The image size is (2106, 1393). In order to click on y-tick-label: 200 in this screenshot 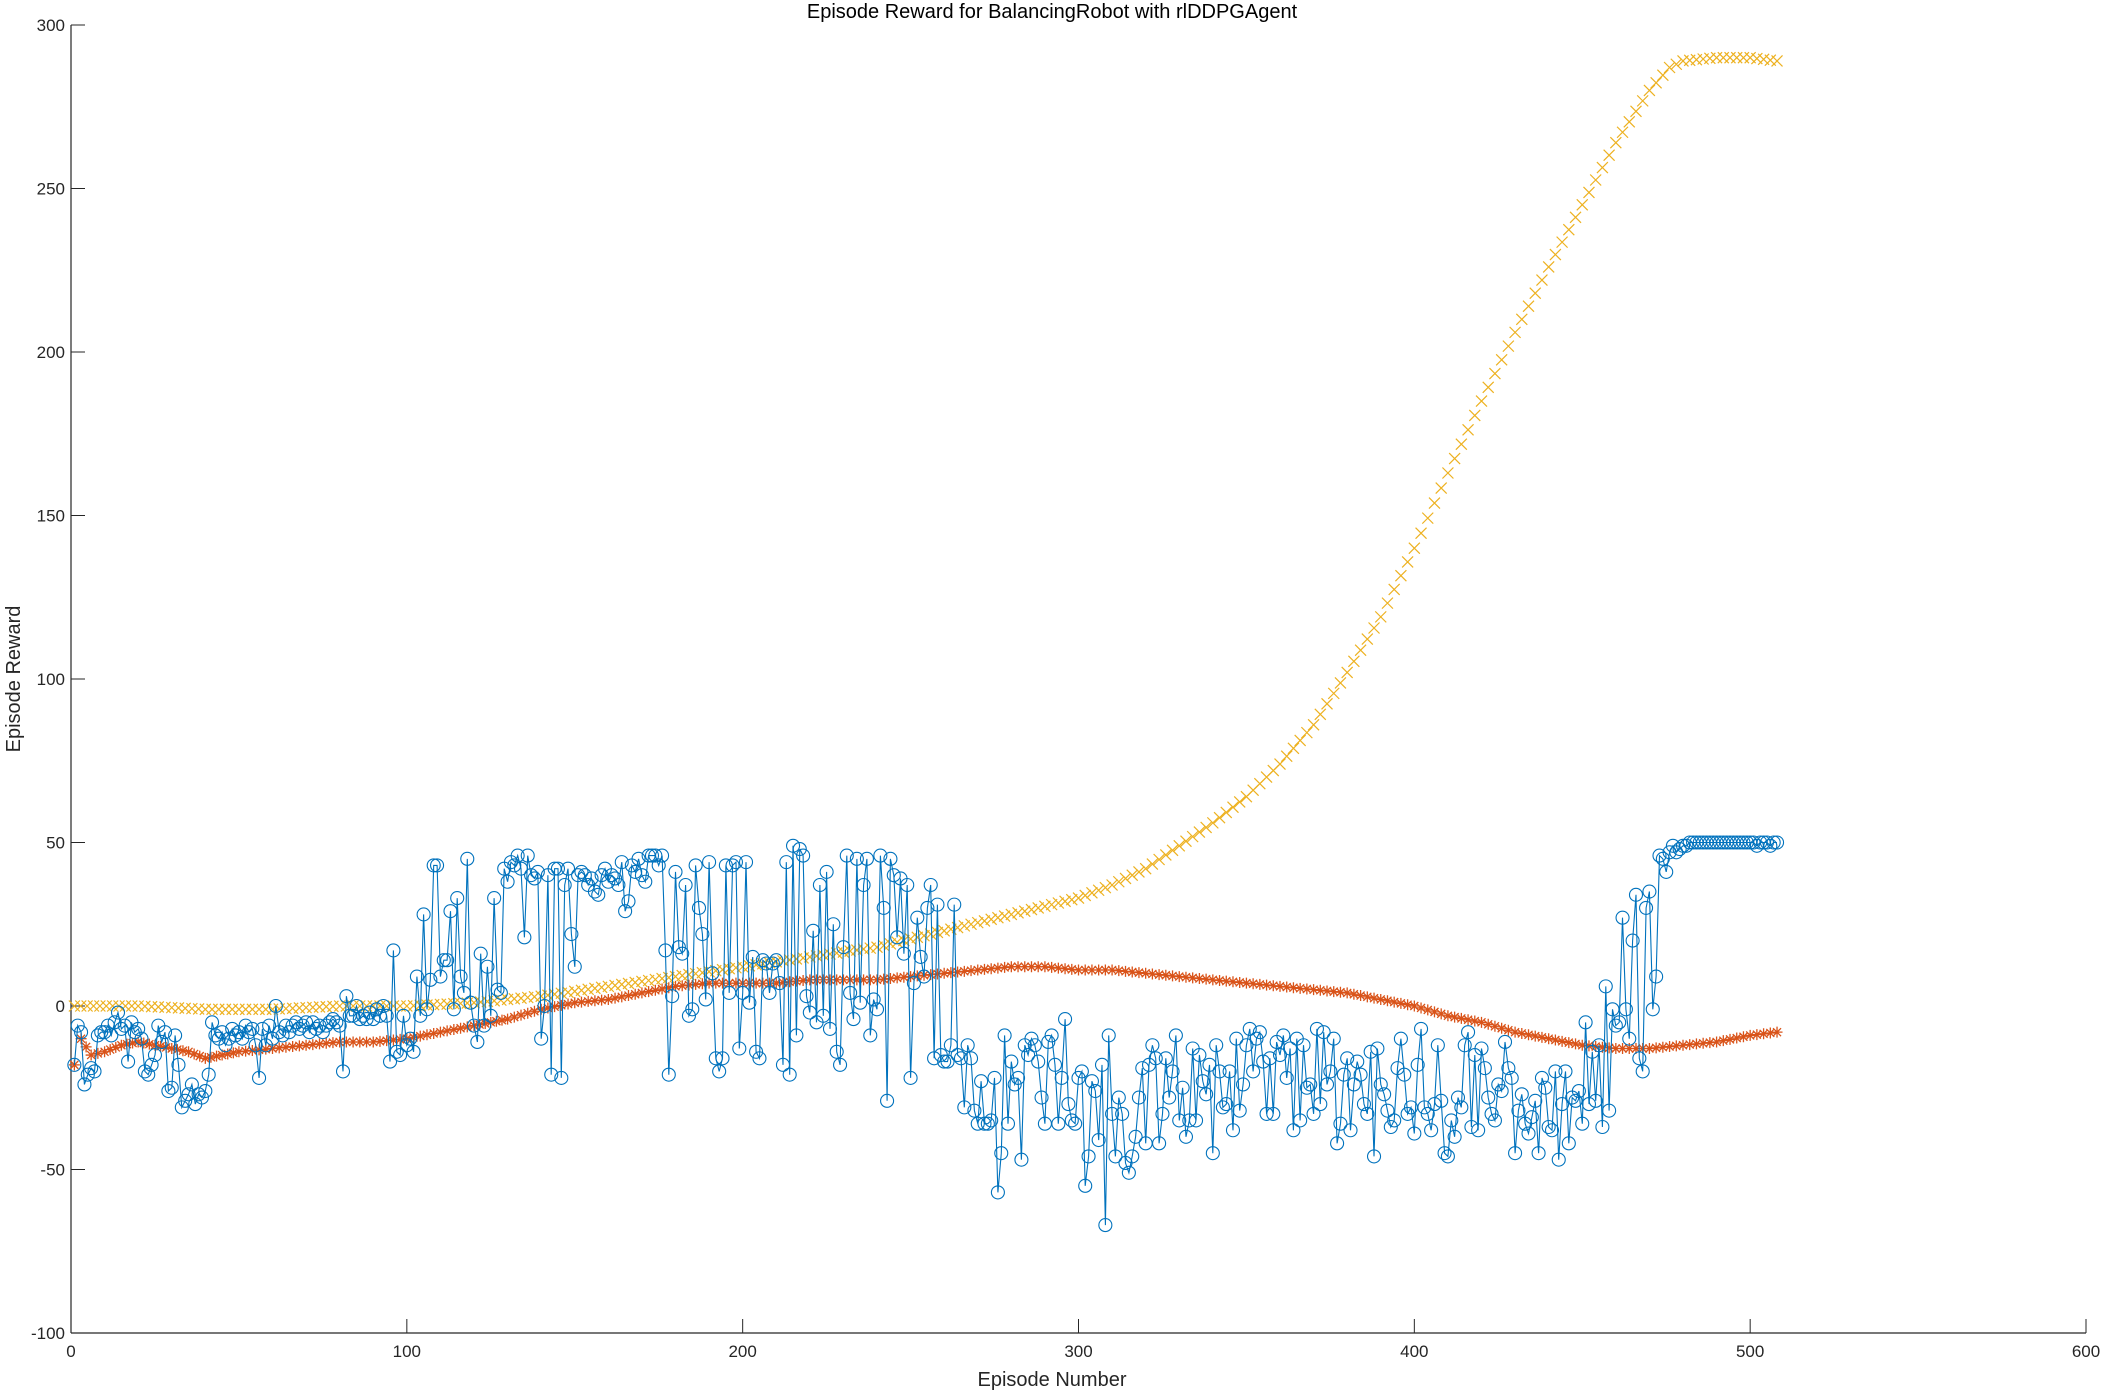, I will do `click(51, 352)`.